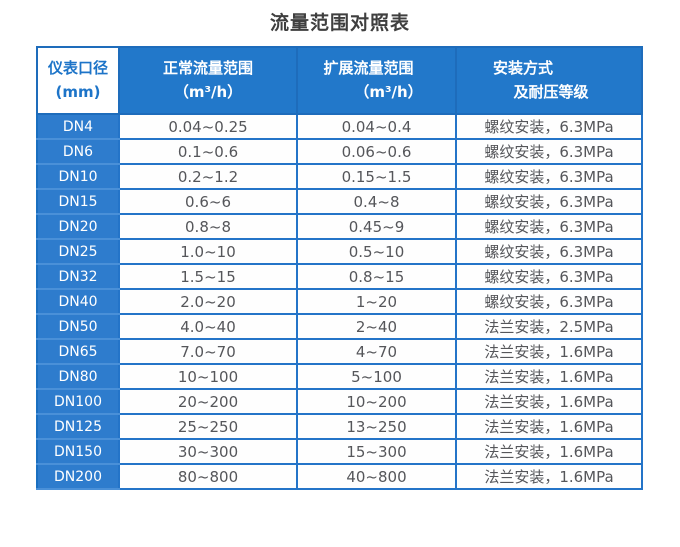 This screenshot has height=547, width=680. Describe the element at coordinates (208, 401) in the screenshot. I see `cell-normal-range: 20~200` at that location.